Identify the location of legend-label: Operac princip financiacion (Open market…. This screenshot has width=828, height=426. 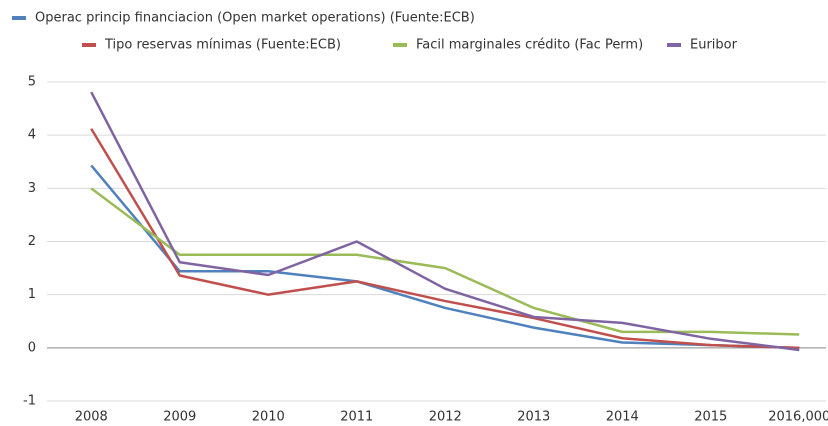
(255, 18).